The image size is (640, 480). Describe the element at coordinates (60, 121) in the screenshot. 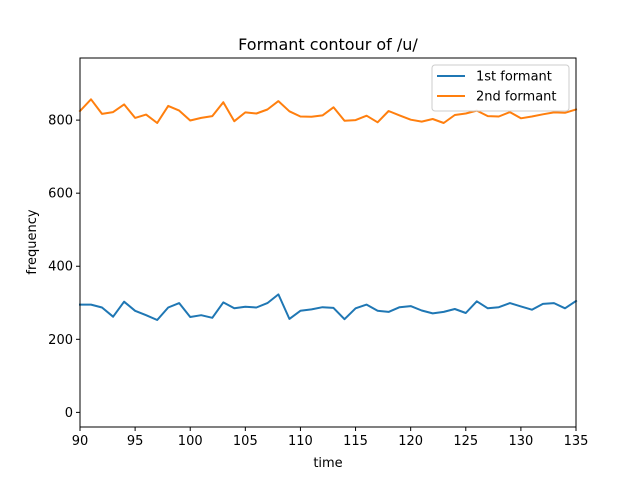

I see `y-tick-label: 800` at that location.